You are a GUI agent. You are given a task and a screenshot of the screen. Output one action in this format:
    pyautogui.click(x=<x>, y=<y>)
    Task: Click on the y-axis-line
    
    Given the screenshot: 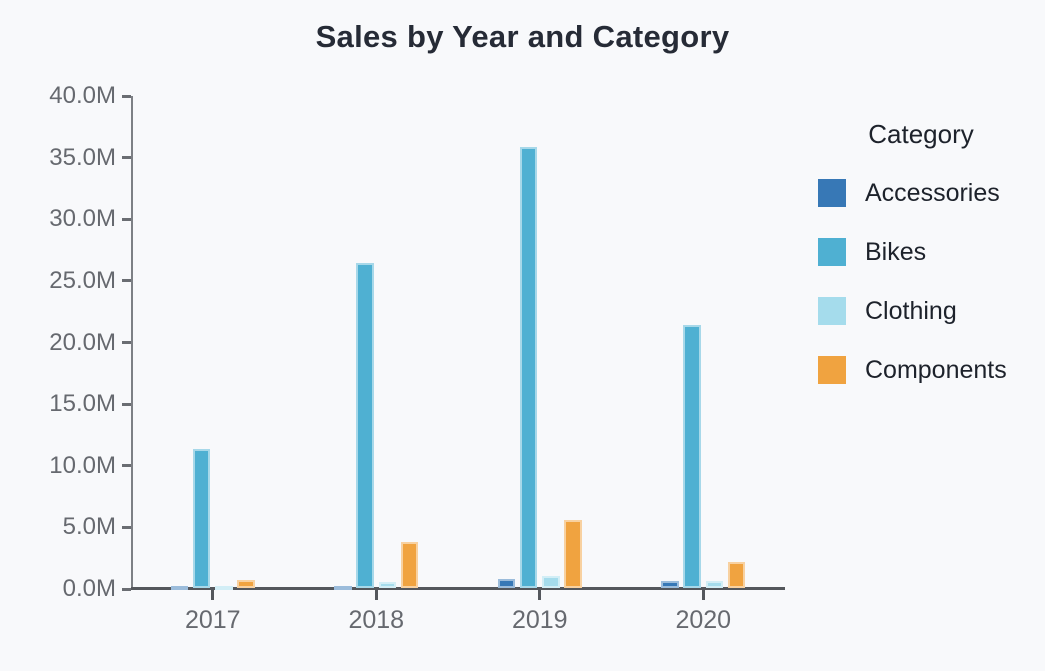 What is the action you would take?
    pyautogui.click(x=132, y=342)
    